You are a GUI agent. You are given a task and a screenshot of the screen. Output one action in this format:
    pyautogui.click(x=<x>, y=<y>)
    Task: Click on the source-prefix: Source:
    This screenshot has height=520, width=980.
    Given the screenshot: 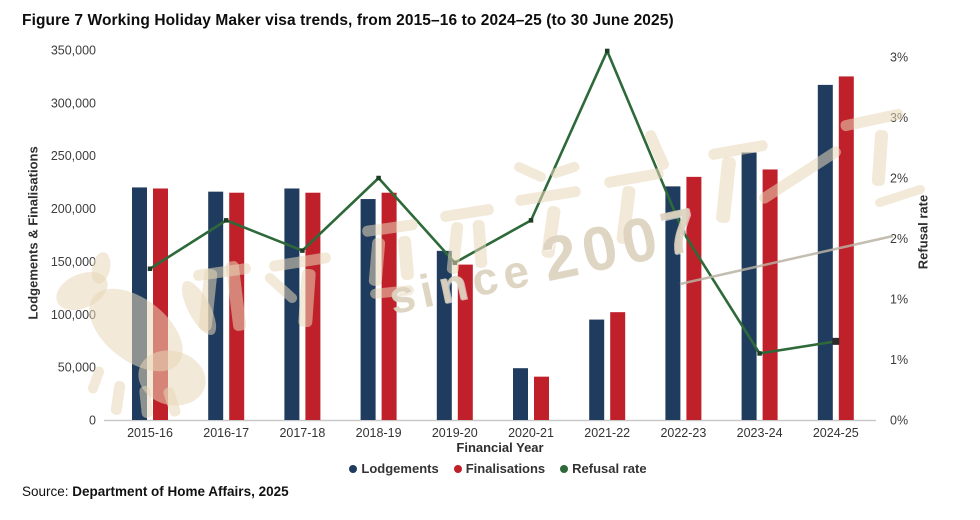 What is the action you would take?
    pyautogui.click(x=45, y=491)
    